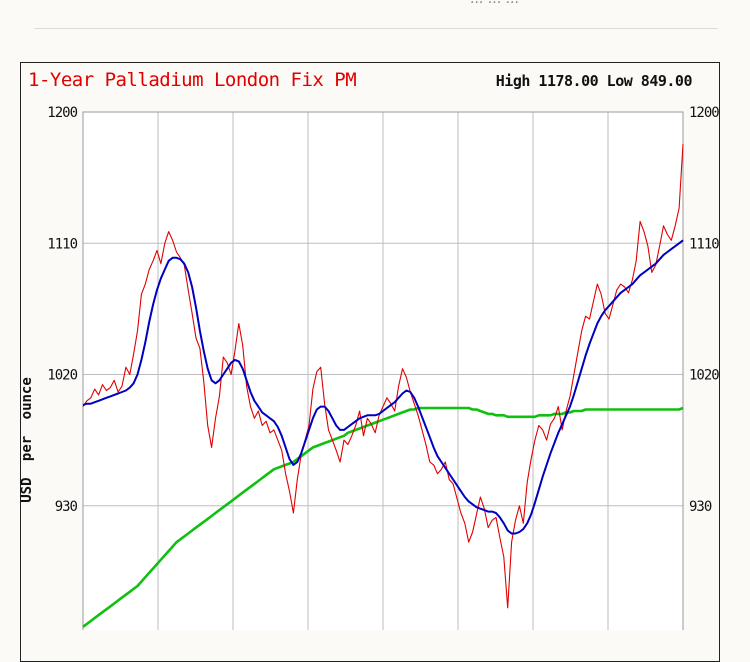  What do you see at coordinates (594, 81) in the screenshot?
I see `high-low-label: High 1178.00 Low 849.00` at bounding box center [594, 81].